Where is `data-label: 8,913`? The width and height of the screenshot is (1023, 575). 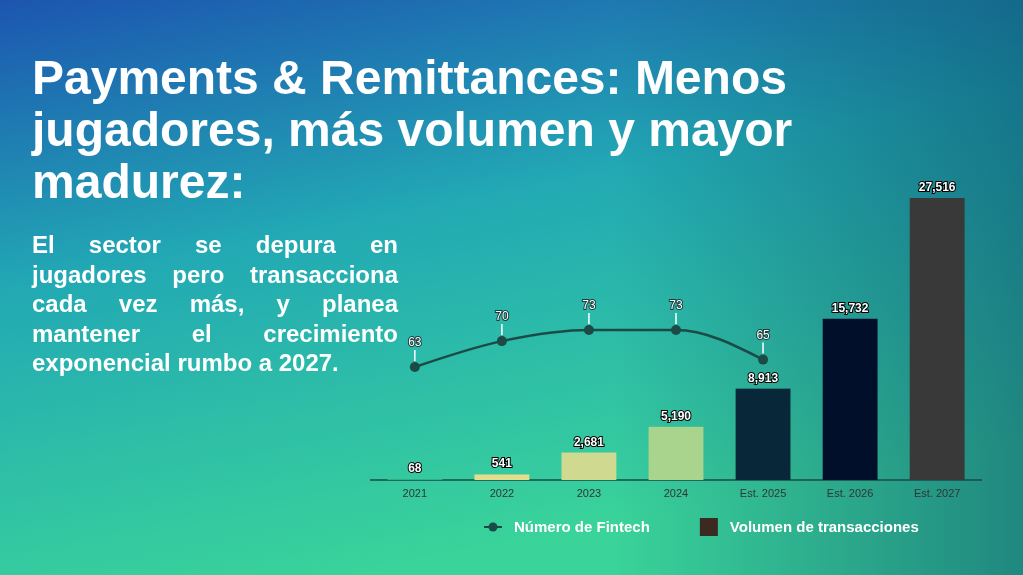
data-label: 8,913 is located at coordinates (763, 377).